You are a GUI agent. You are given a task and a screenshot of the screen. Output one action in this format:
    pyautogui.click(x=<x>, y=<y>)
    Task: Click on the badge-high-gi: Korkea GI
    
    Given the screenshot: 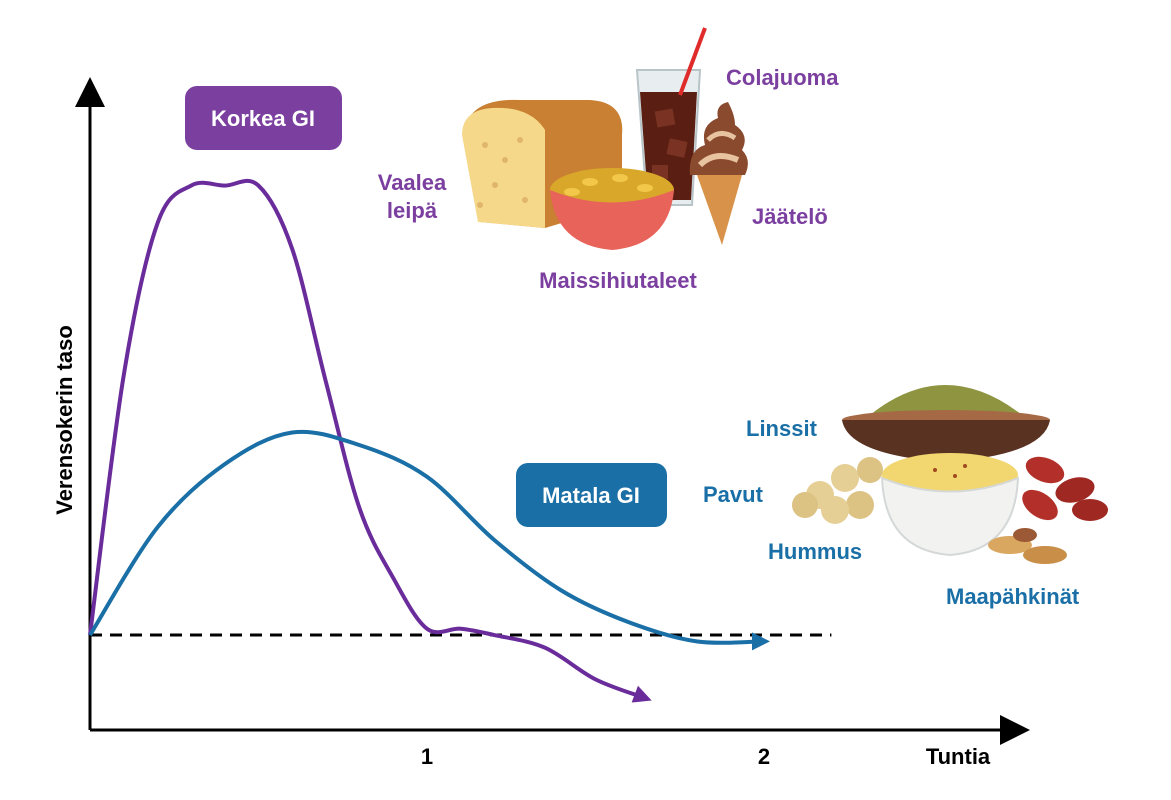 What is the action you would take?
    pyautogui.click(x=263, y=118)
    